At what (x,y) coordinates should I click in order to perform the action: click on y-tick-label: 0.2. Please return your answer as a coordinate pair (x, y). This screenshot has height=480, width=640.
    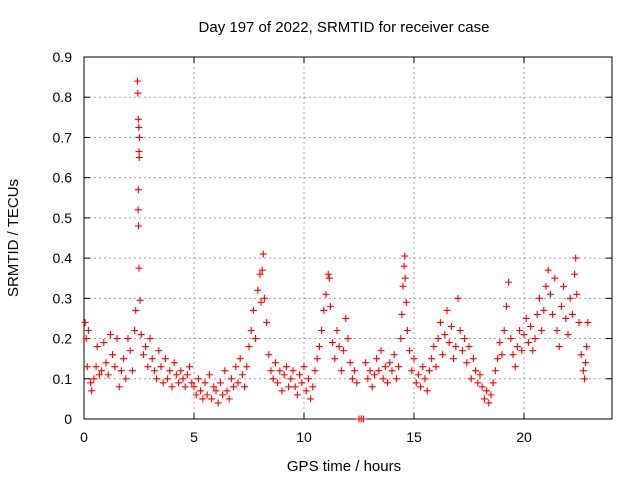
    Looking at the image, I should click on (63, 339).